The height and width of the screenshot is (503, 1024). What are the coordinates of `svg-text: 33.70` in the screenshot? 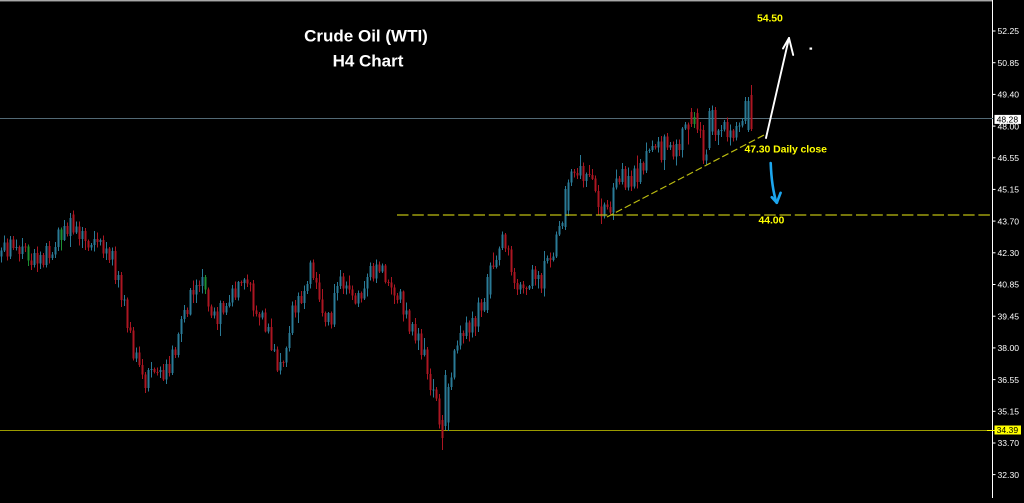 It's located at (1009, 443).